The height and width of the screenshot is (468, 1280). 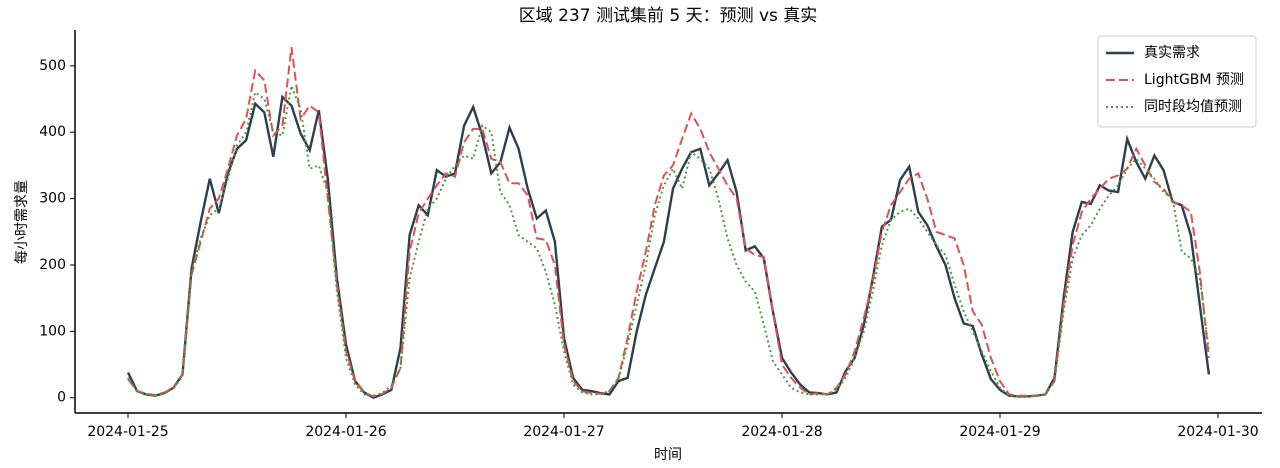 What do you see at coordinates (668, 16) in the screenshot?
I see `chart-title: 区域 237 测试集前 5 天：预测 vs 真实` at bounding box center [668, 16].